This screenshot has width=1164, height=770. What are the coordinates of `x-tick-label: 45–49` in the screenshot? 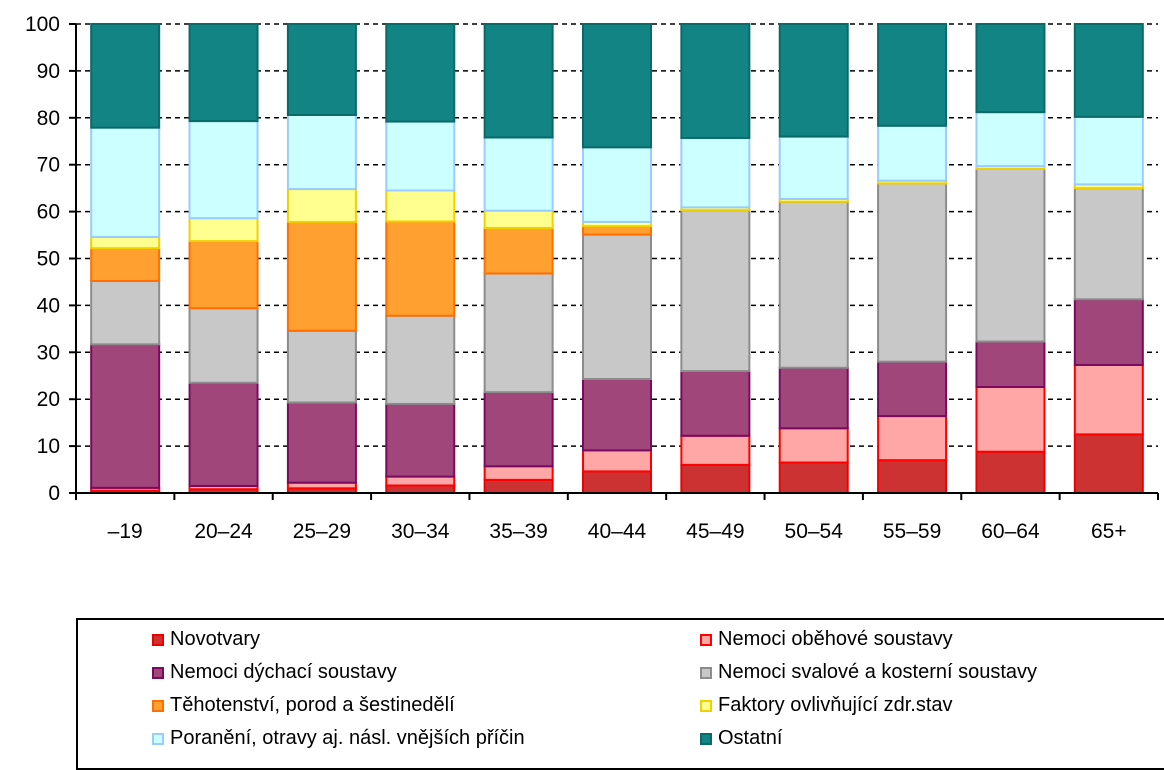 It's located at (715, 531).